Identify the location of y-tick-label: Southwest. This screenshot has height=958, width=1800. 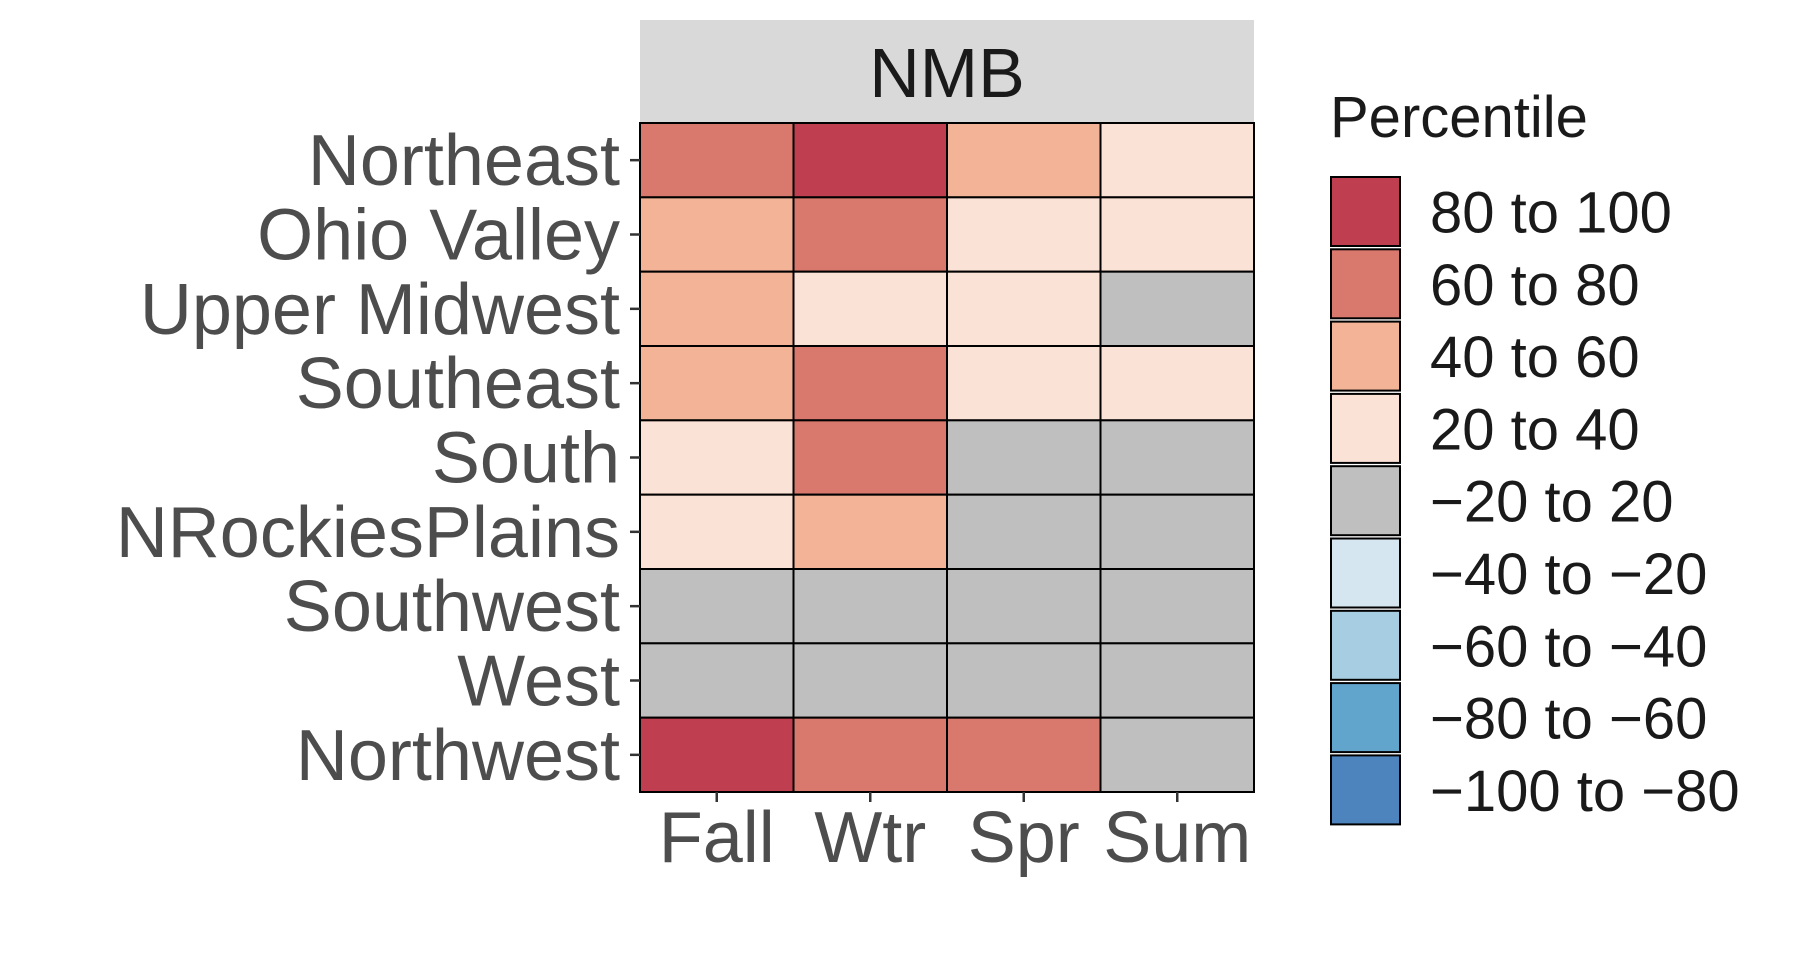
(452, 607).